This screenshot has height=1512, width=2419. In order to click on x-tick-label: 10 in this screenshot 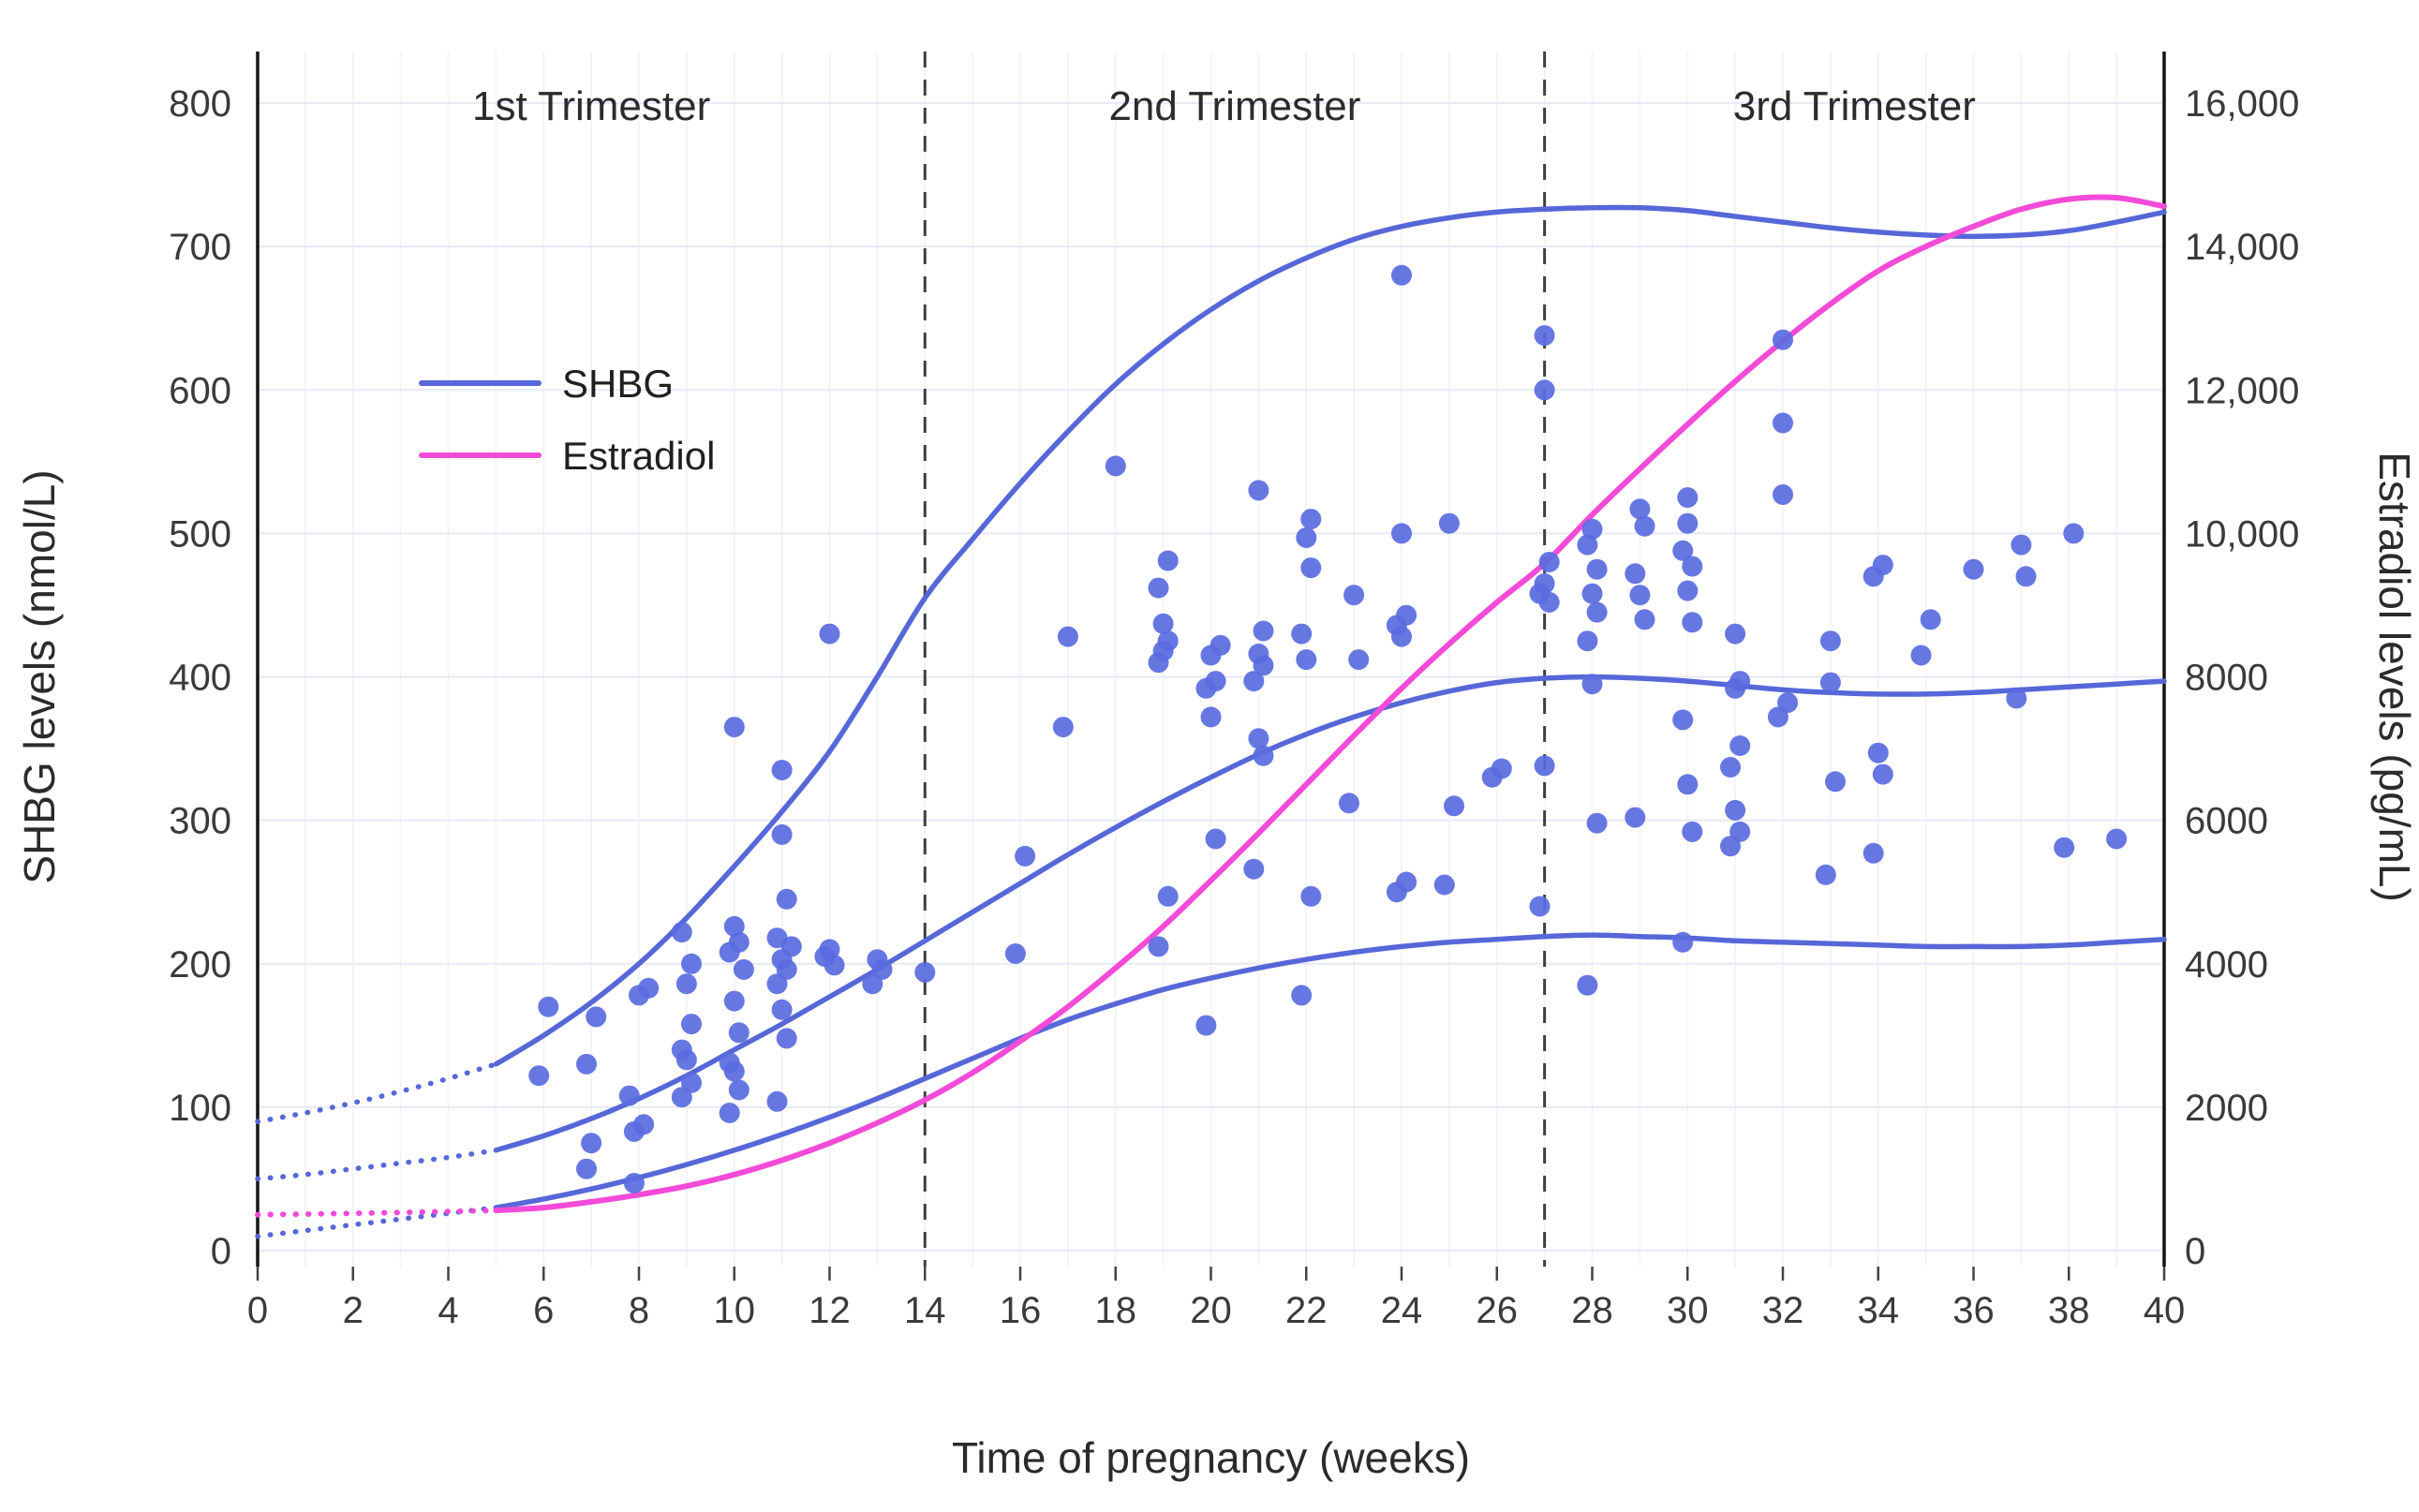, I will do `click(735, 1310)`.